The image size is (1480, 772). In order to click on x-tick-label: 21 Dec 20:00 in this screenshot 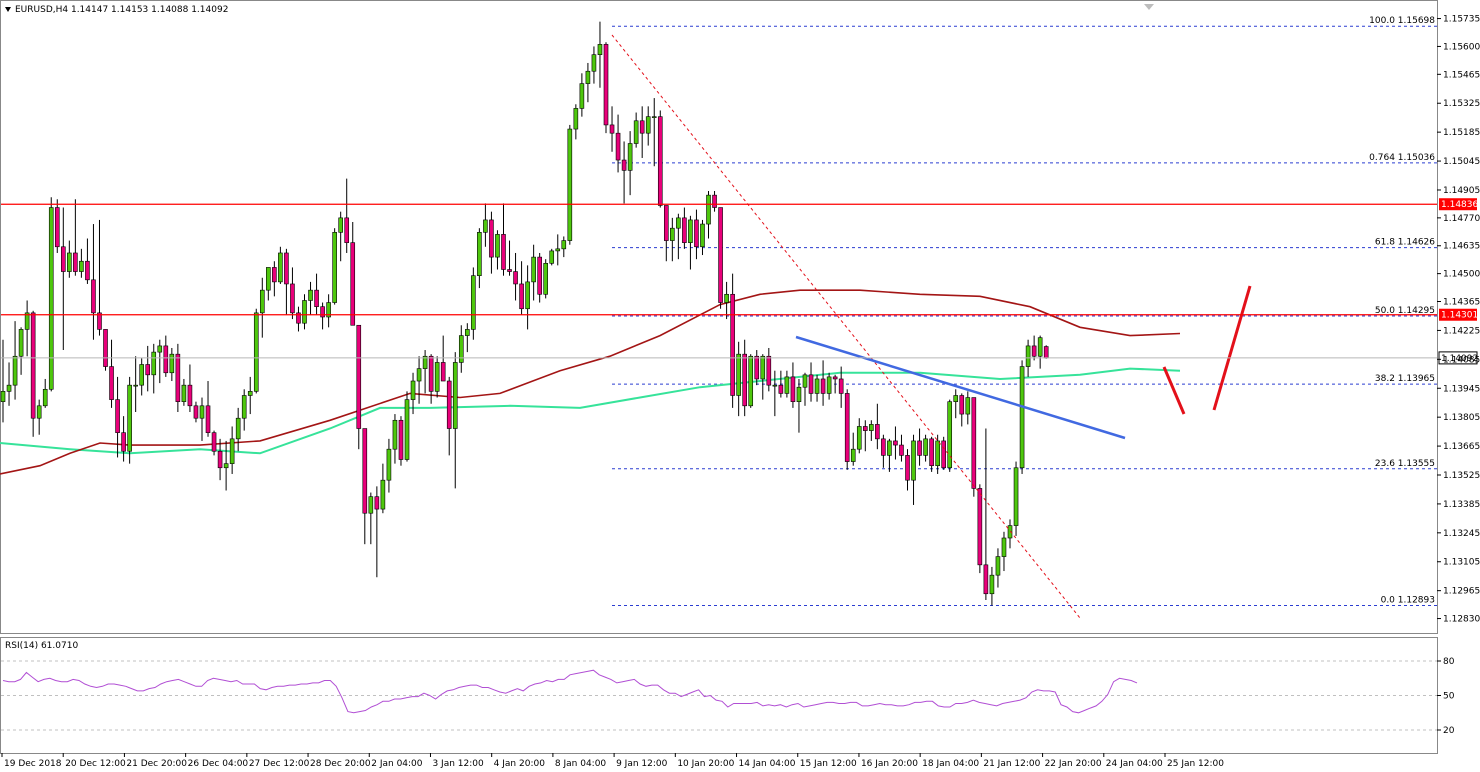, I will do `click(156, 764)`.